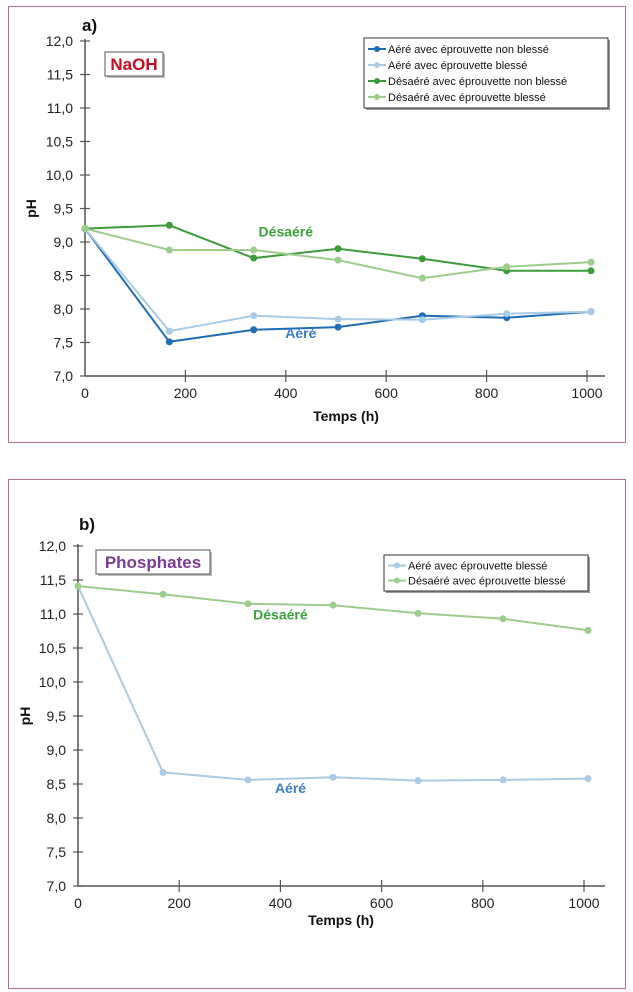 The width and height of the screenshot is (633, 992). I want to click on panel-label: b), so click(87, 524).